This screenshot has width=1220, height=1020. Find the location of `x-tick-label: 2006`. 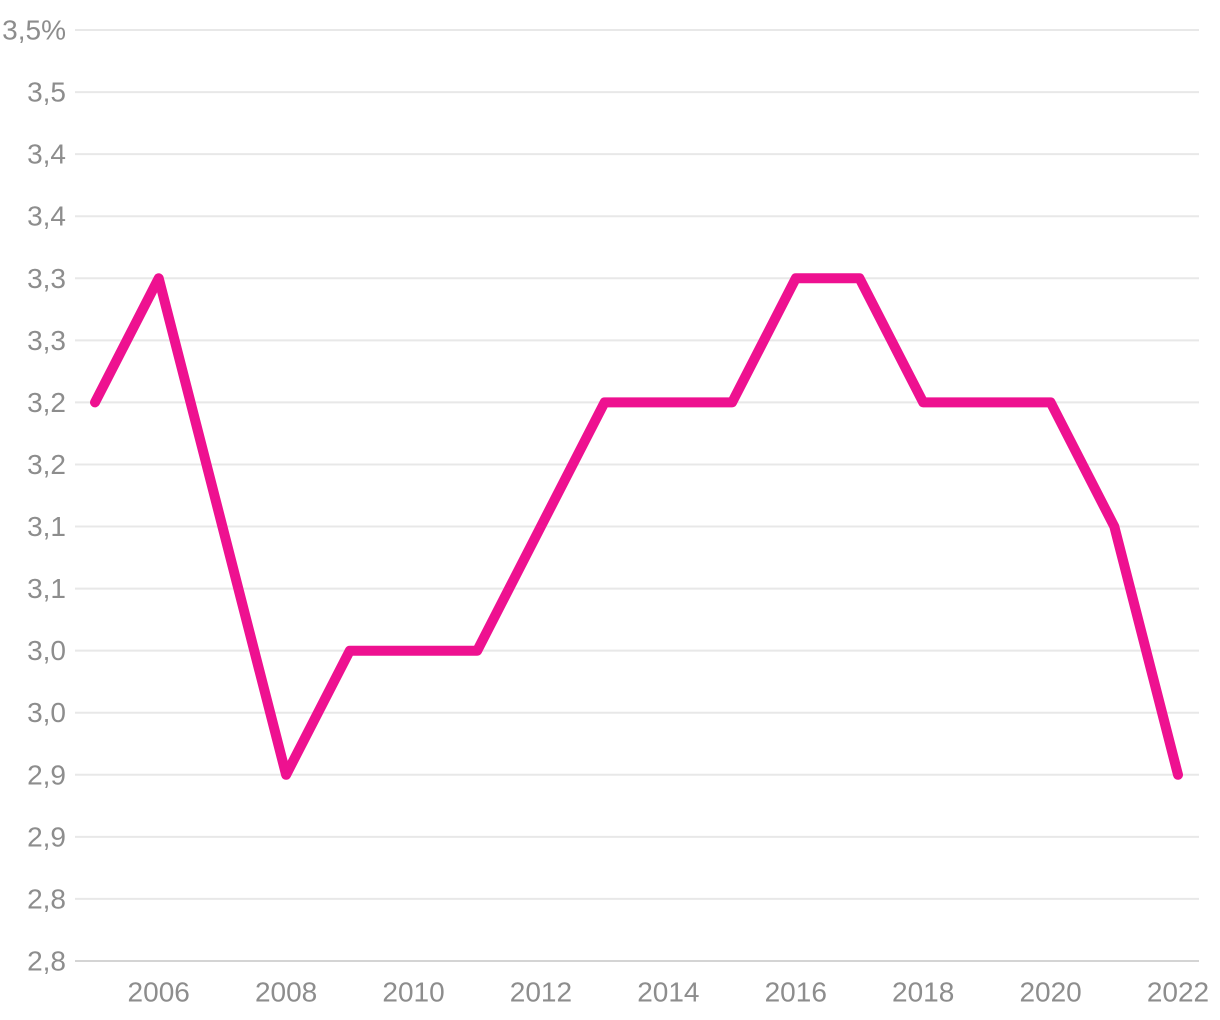

x-tick-label: 2006 is located at coordinates (159, 992).